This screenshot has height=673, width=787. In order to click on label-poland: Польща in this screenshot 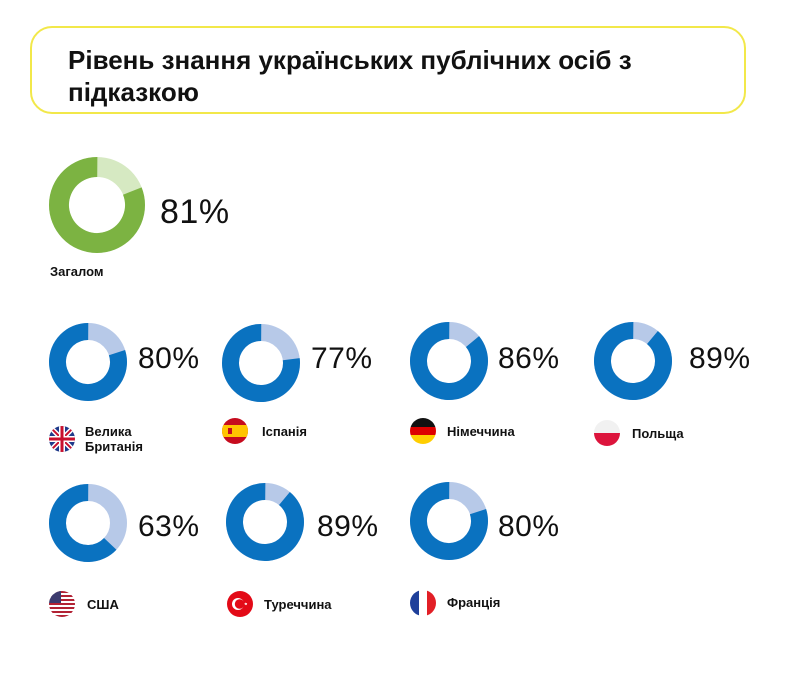, I will do `click(658, 433)`.